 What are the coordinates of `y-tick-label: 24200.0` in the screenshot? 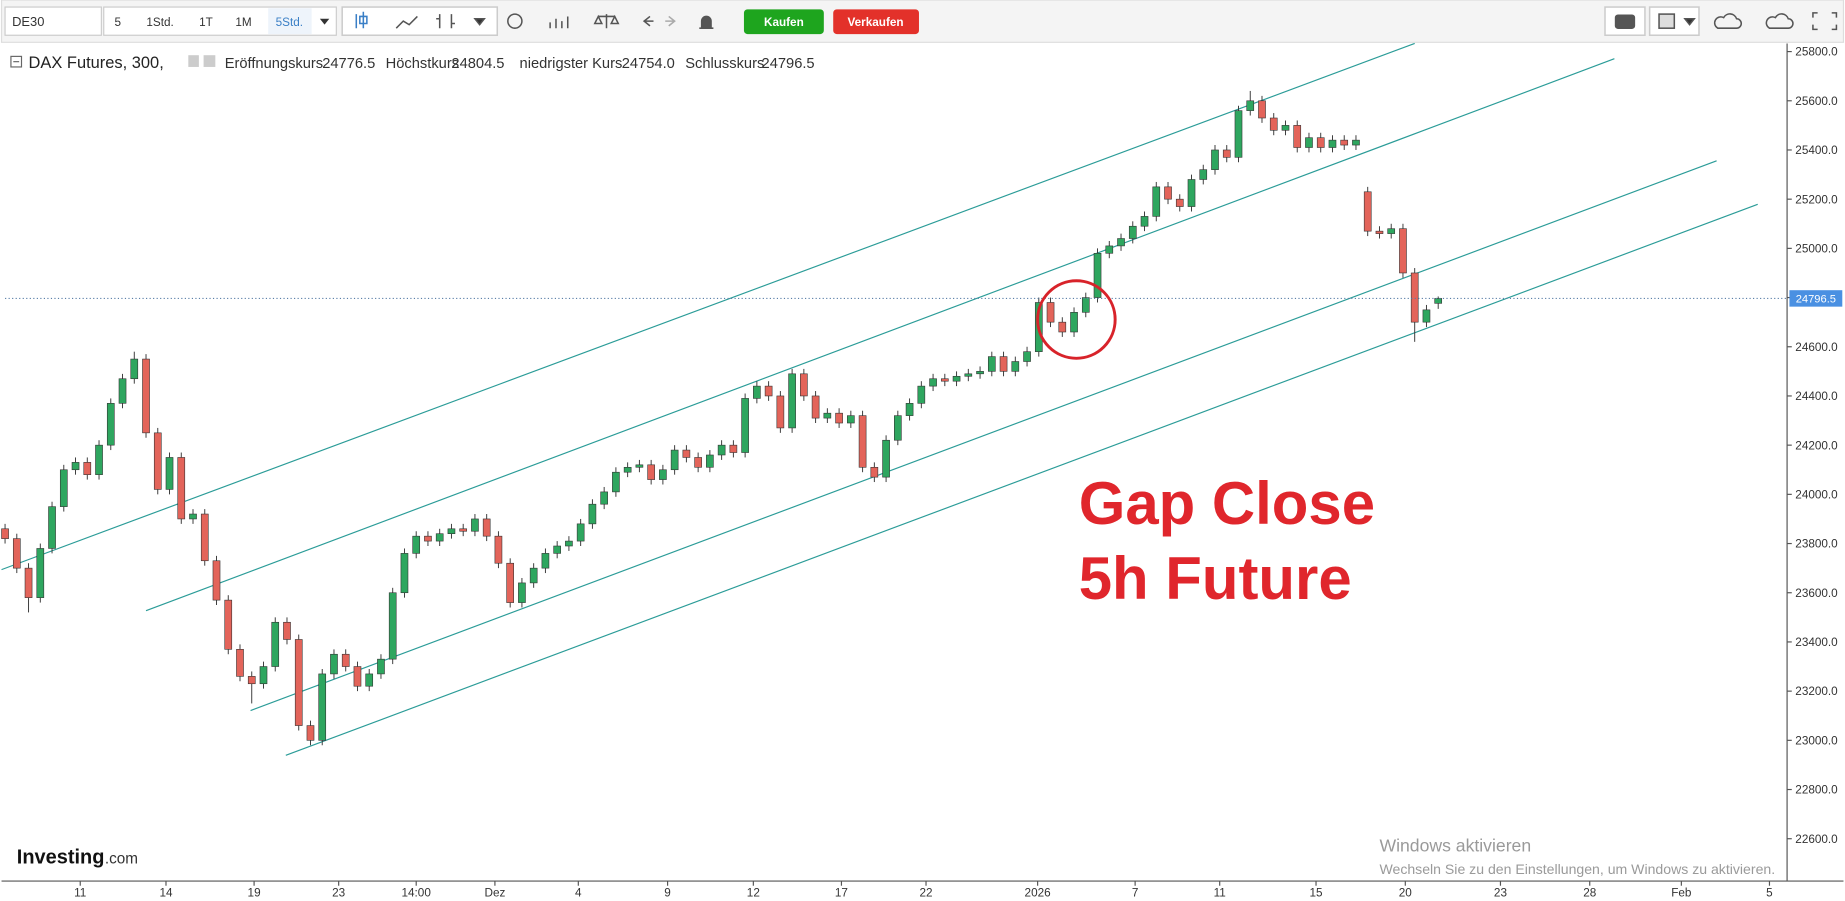 It's located at (1816, 445).